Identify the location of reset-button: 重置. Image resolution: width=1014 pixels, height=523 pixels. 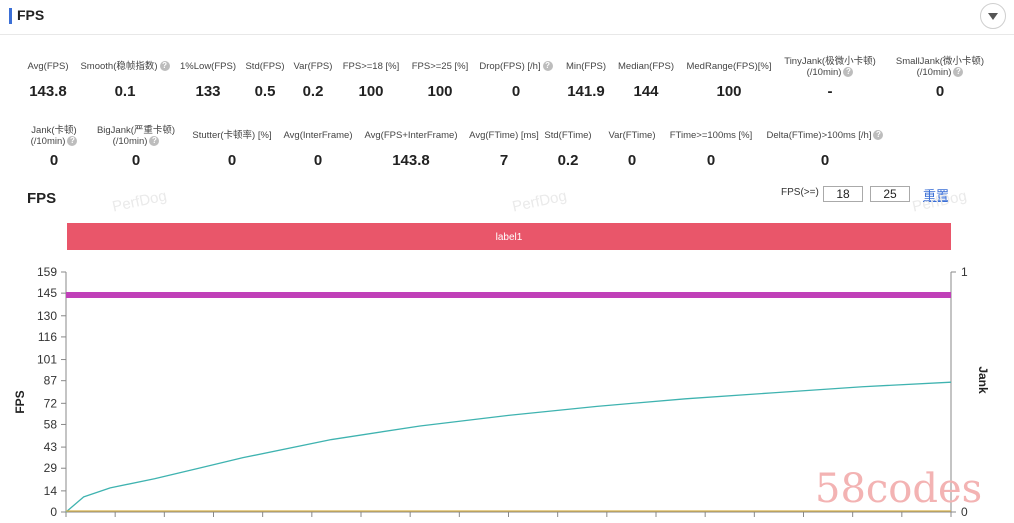
(936, 195).